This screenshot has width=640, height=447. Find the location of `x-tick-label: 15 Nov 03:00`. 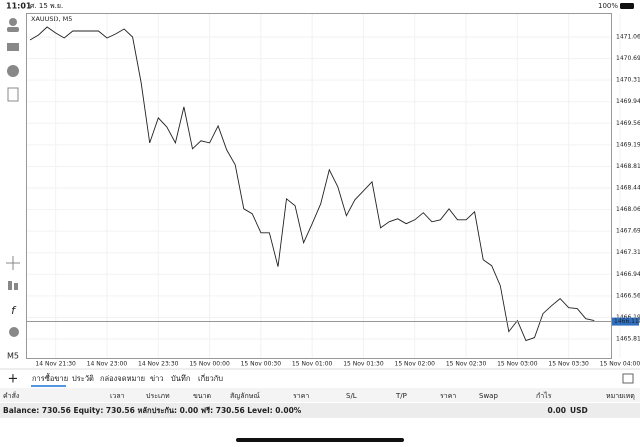

x-tick-label: 15 Nov 03:00 is located at coordinates (517, 364).